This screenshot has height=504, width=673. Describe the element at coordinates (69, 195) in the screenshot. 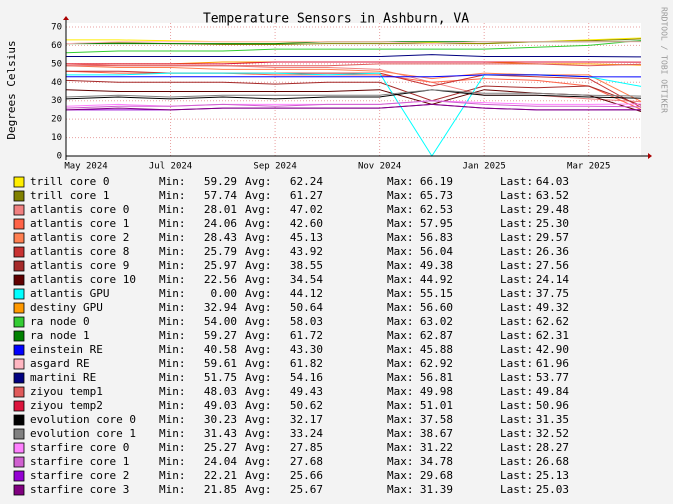

I see `legend-label: trill core 1` at that location.